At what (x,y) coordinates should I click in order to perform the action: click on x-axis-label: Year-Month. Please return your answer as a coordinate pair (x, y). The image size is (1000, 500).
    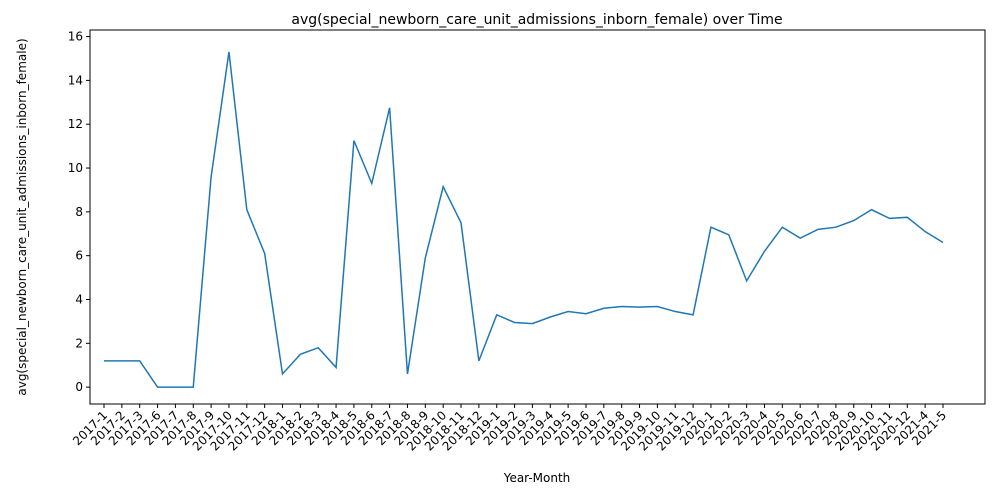
    Looking at the image, I should click on (537, 478).